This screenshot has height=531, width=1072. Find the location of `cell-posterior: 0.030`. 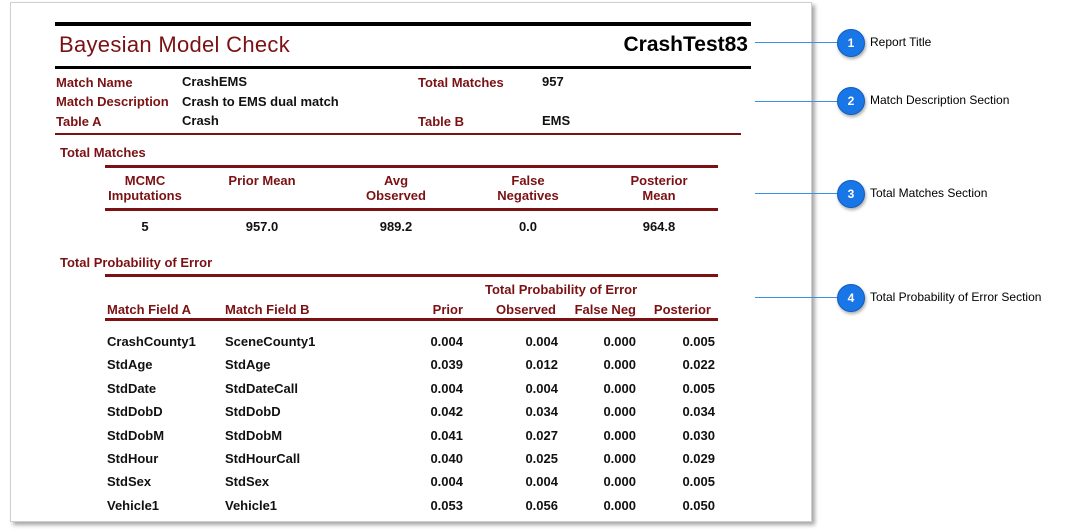

cell-posterior: 0.030 is located at coordinates (698, 435).